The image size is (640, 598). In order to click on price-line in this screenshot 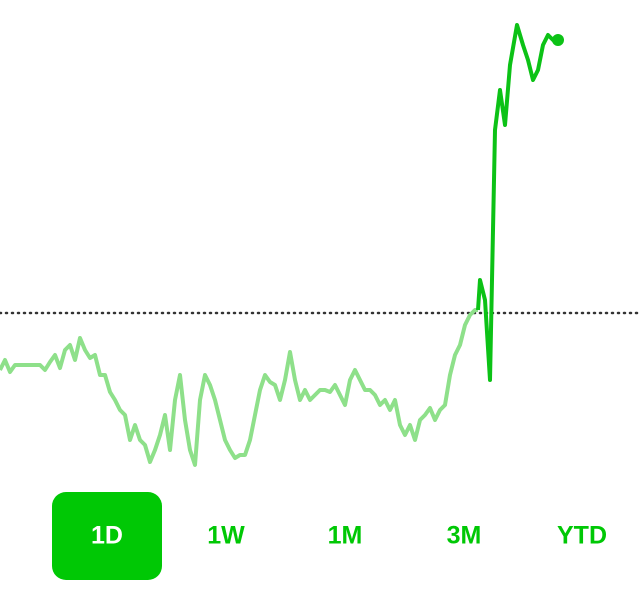, I will do `click(517, 202)`.